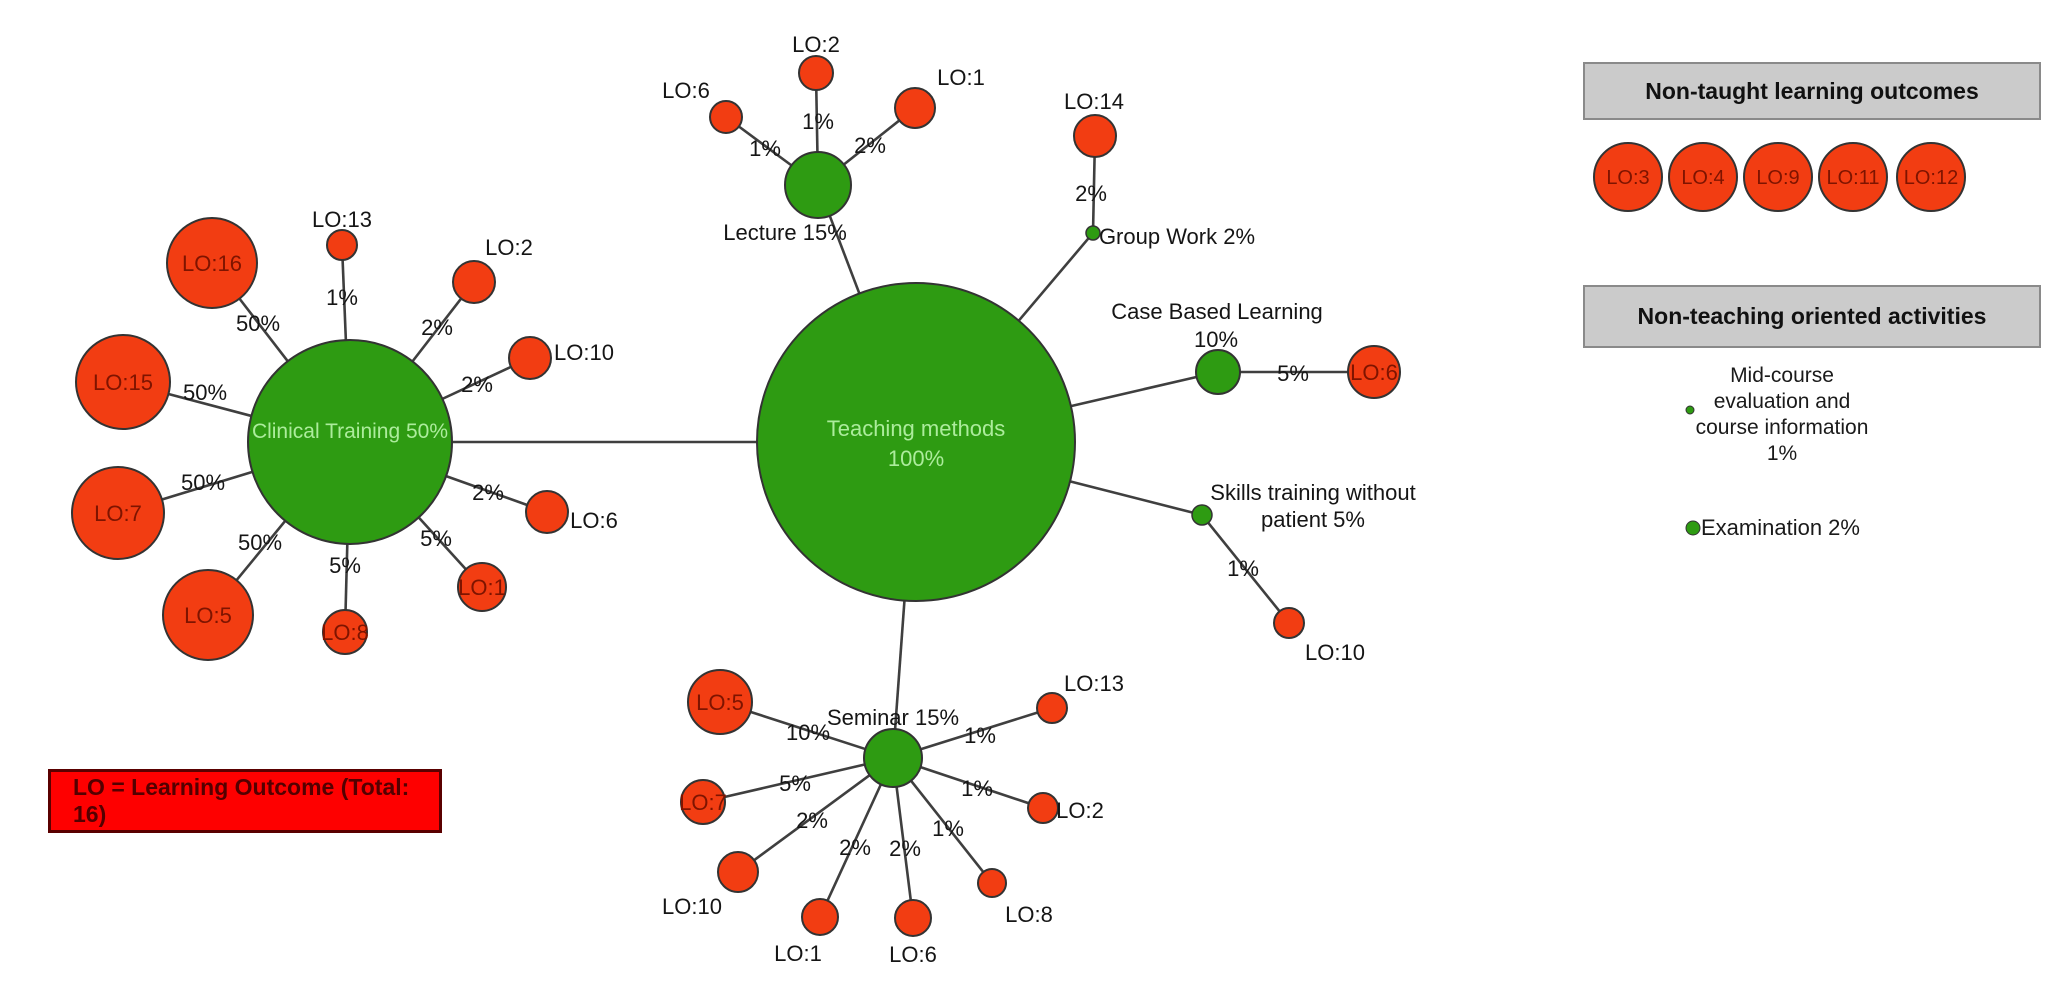  I want to click on node-m10, so click(738, 872).